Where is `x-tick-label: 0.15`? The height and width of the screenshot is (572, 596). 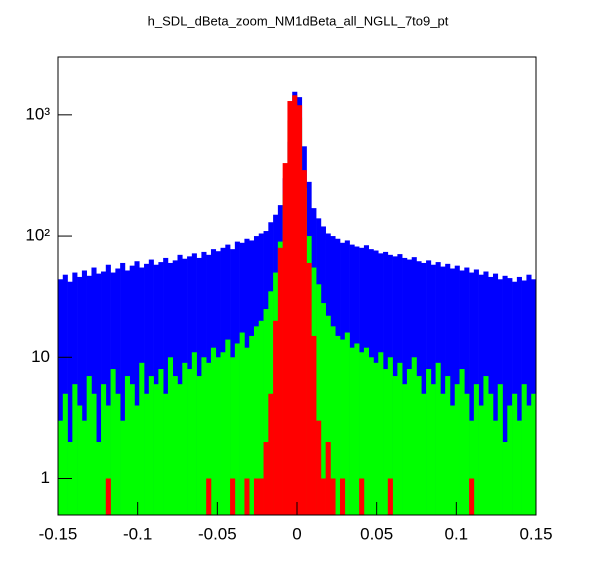
x-tick-label: 0.15 is located at coordinates (535, 533).